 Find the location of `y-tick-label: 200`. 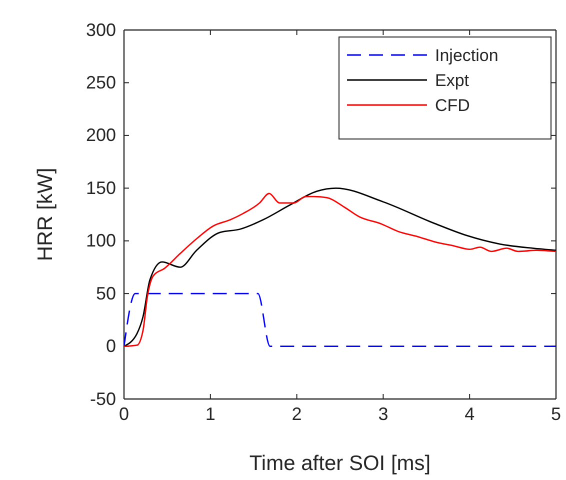

y-tick-label: 200 is located at coordinates (101, 135).